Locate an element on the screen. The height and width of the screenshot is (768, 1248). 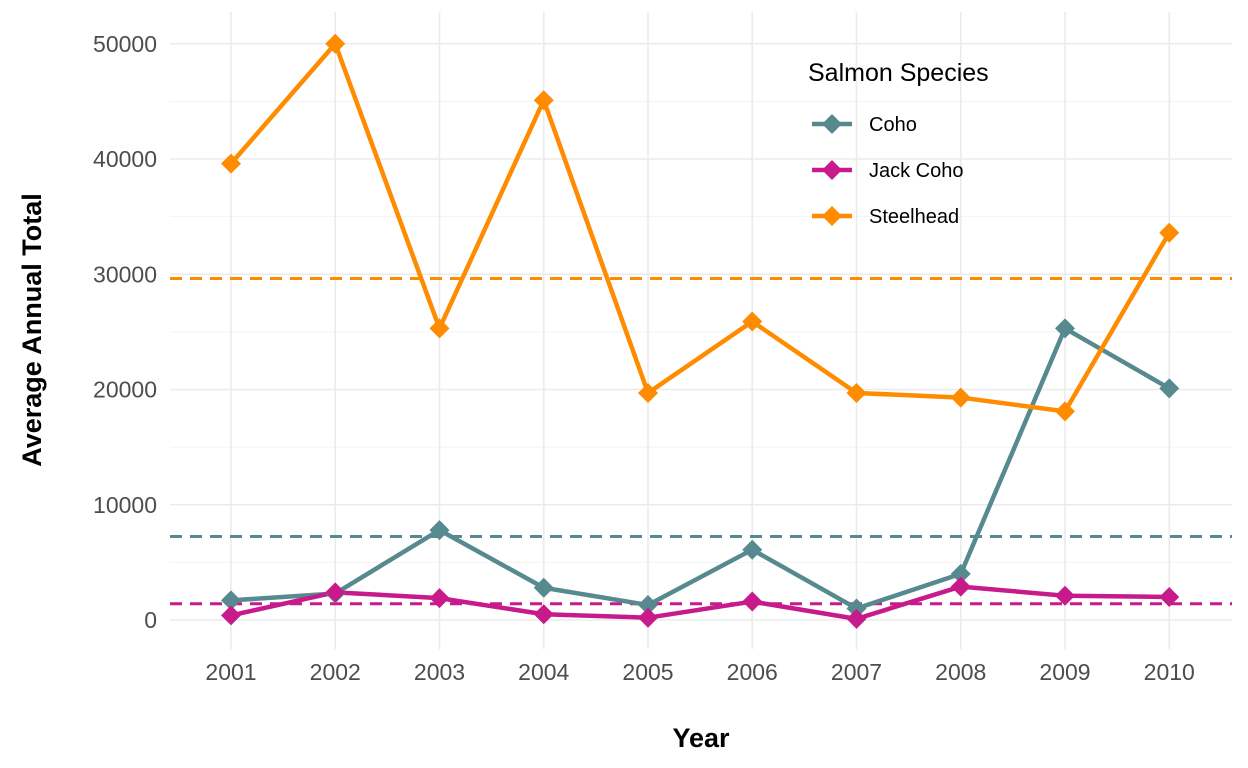
y-tick-labels: 0 10000 20000 30000 40000 50000 is located at coordinates (125, 332).